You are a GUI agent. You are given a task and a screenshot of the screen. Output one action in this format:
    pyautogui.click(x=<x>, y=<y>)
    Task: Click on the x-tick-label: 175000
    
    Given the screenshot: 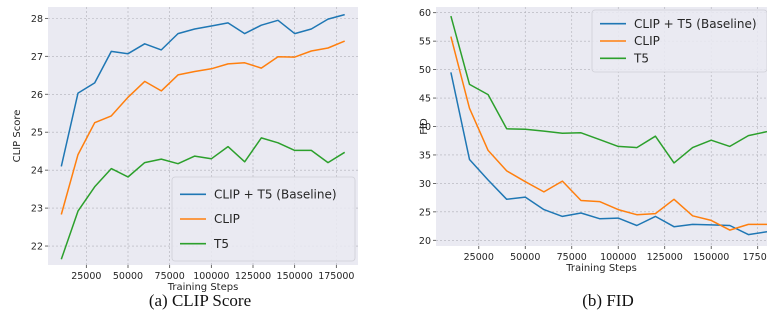 What is the action you would take?
    pyautogui.click(x=336, y=276)
    